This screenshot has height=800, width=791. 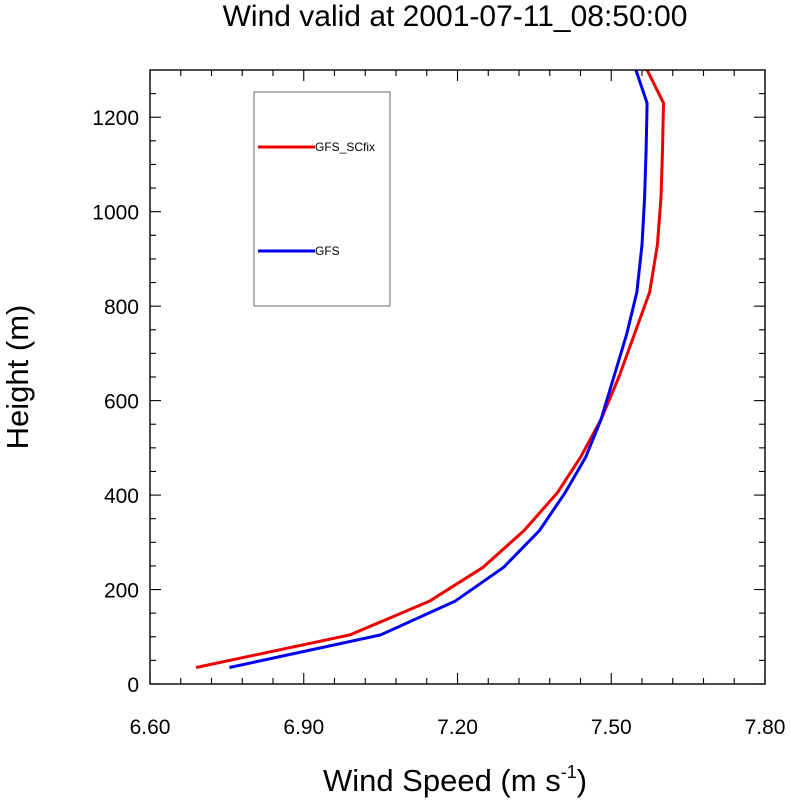 What do you see at coordinates (121, 307) in the screenshot?
I see `y-tick-label: 800` at bounding box center [121, 307].